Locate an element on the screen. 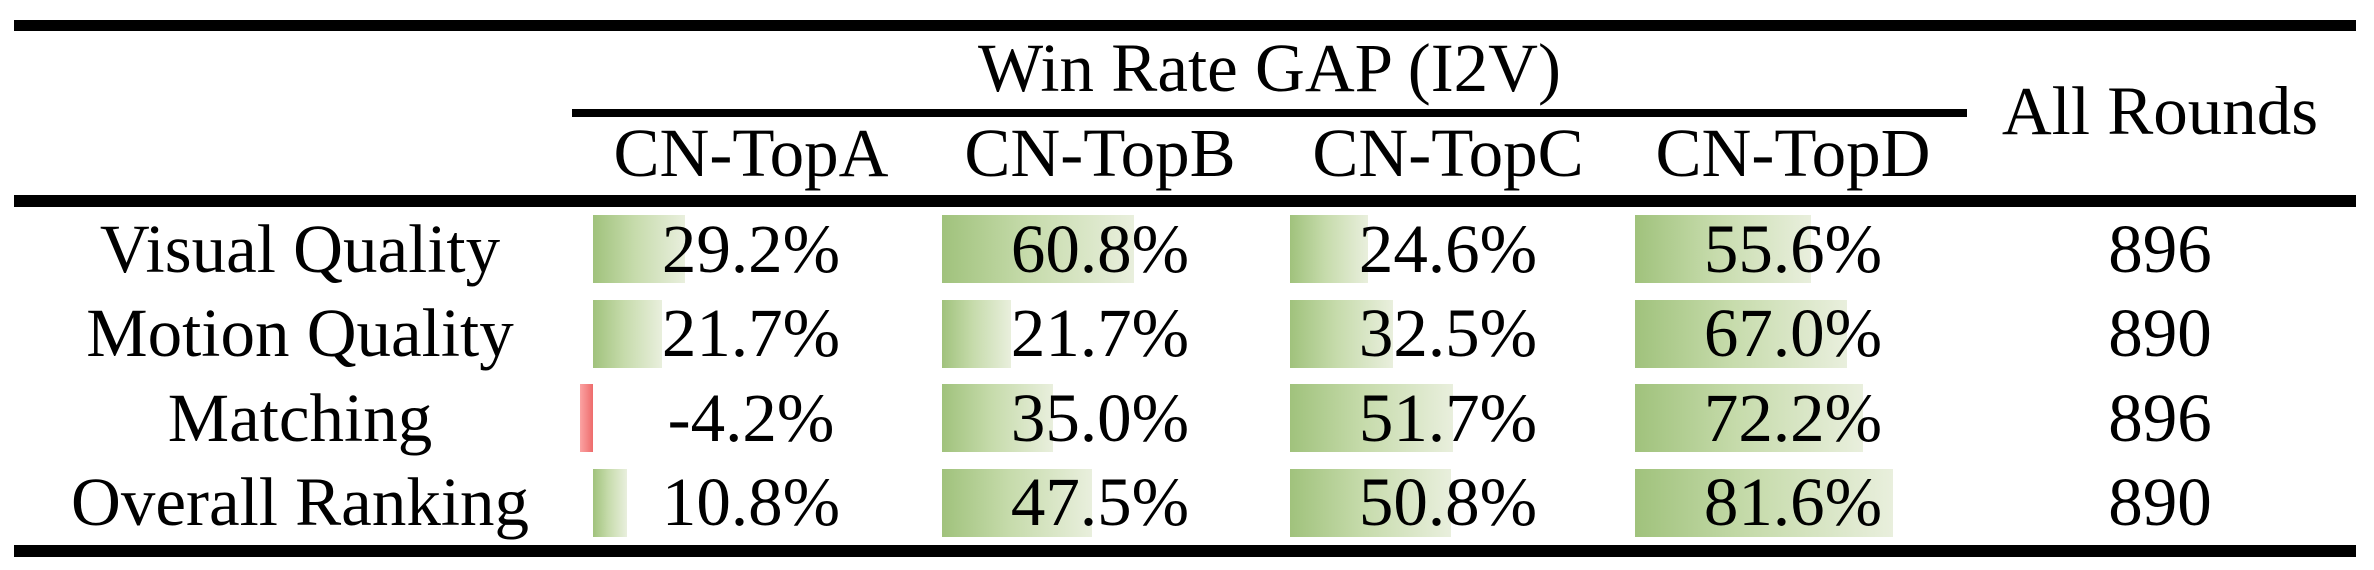 The height and width of the screenshot is (570, 2374). data-bar-cell: 10.8% is located at coordinates (751, 503).